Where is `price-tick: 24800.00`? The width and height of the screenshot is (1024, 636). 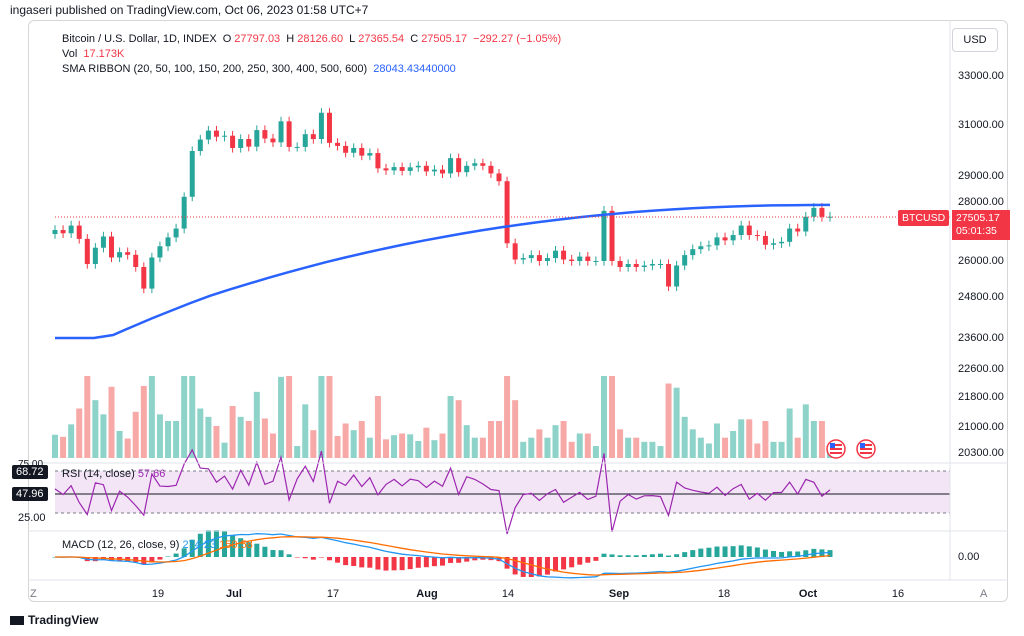 price-tick: 24800.00 is located at coordinates (981, 297).